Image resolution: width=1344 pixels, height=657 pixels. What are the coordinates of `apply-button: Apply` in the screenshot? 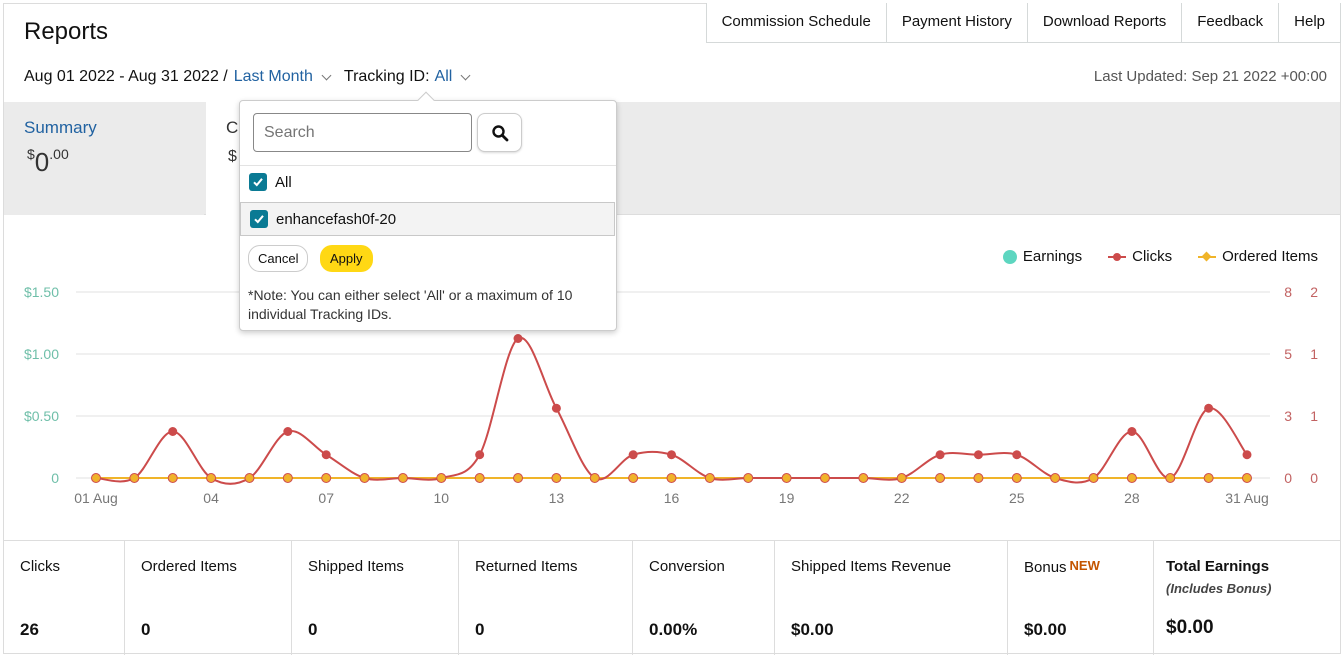 It's located at (346, 258).